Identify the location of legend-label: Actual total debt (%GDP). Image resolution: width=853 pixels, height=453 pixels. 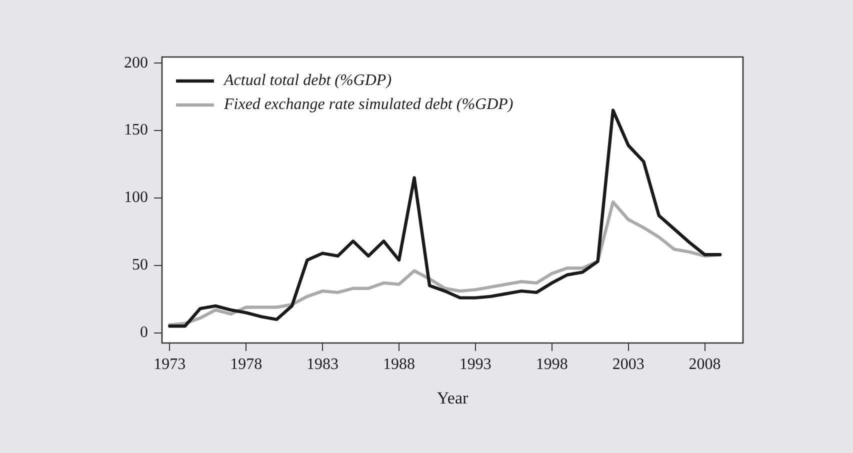
(307, 81).